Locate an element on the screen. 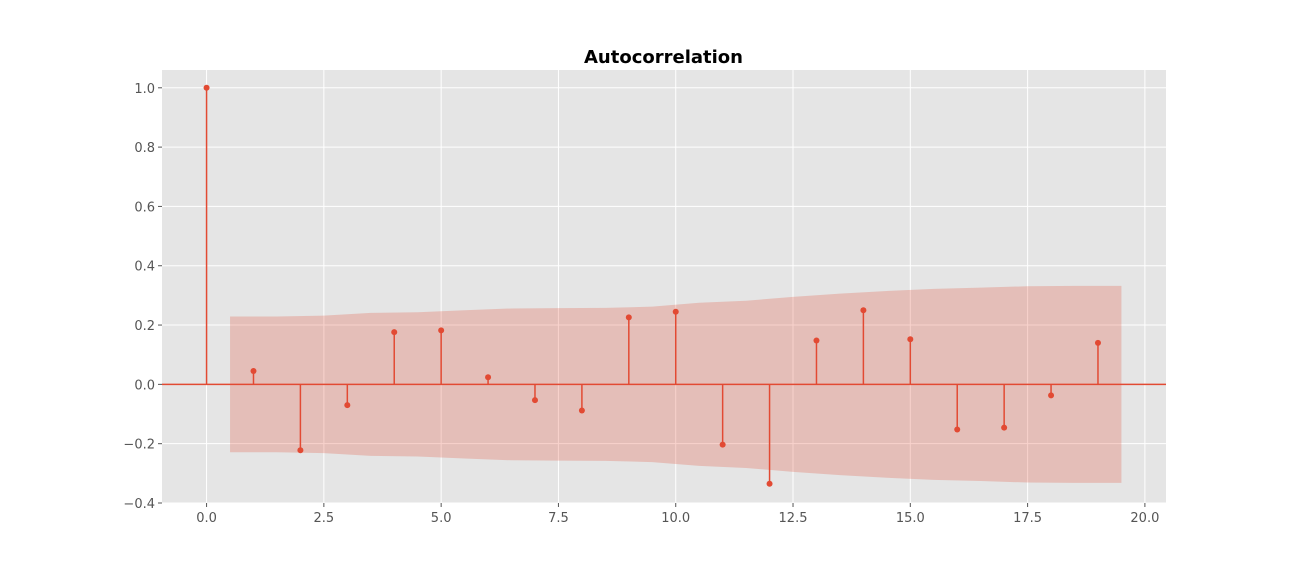 Image resolution: width=1296 pixels, height=581 pixels. y-tick-label: −0.4 is located at coordinates (139, 504).